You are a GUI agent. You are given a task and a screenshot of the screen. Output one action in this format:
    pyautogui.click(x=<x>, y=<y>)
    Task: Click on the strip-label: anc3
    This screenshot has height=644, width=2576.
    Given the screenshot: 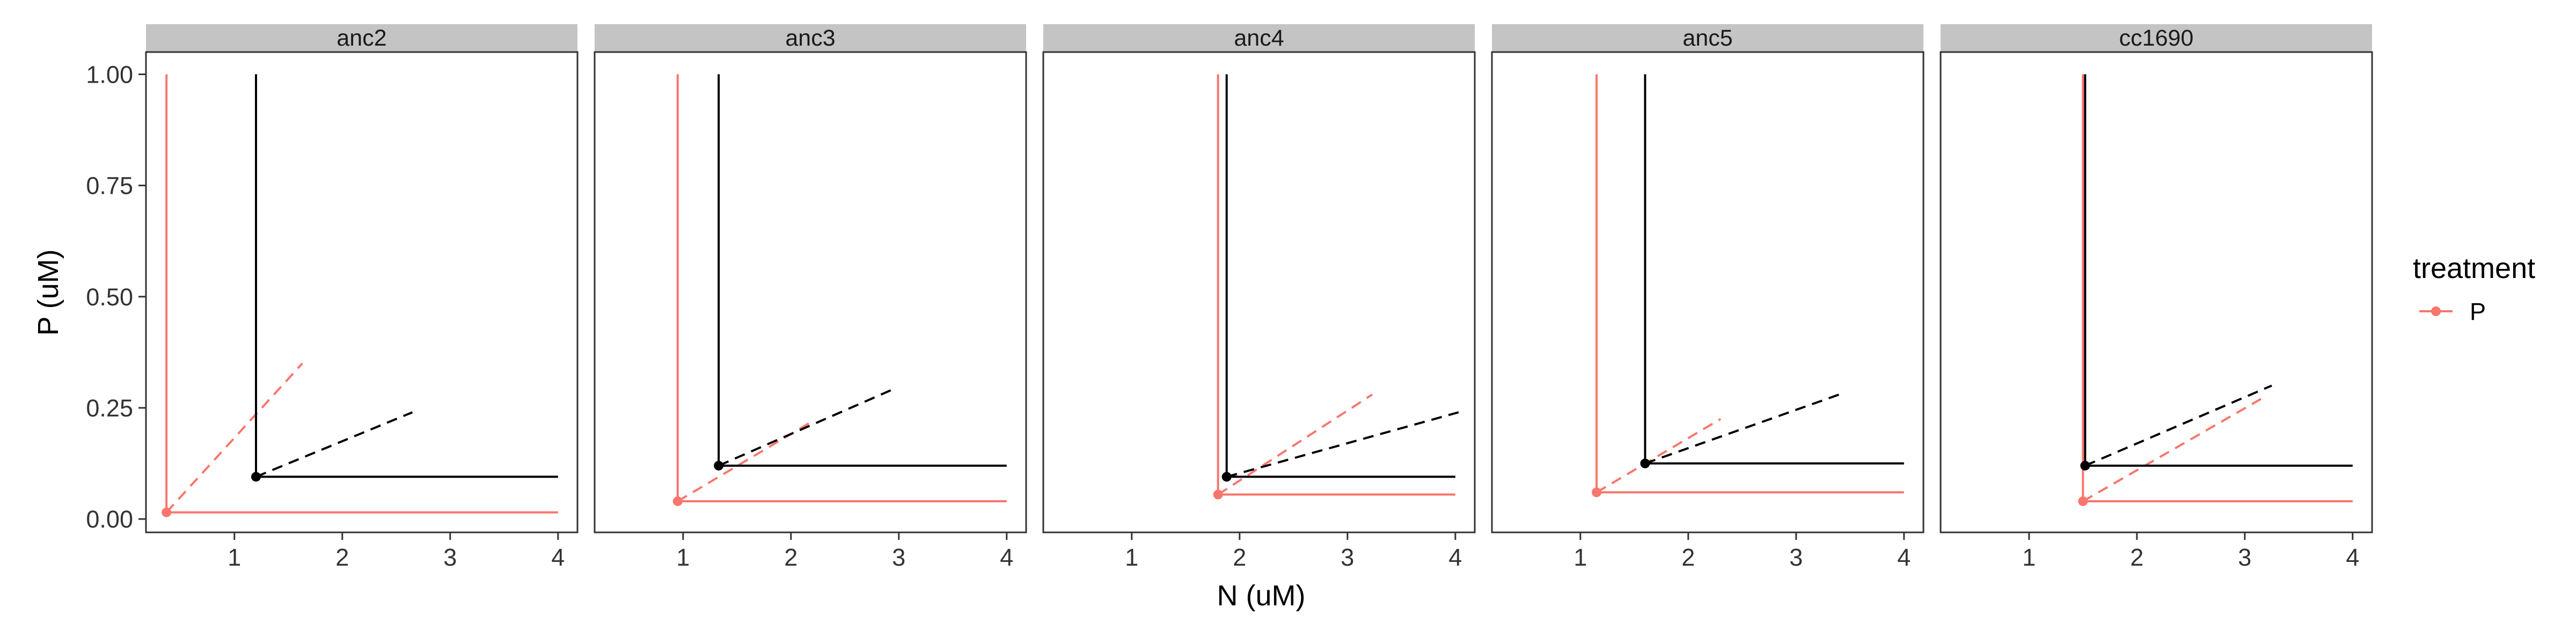 What is the action you would take?
    pyautogui.click(x=810, y=38)
    